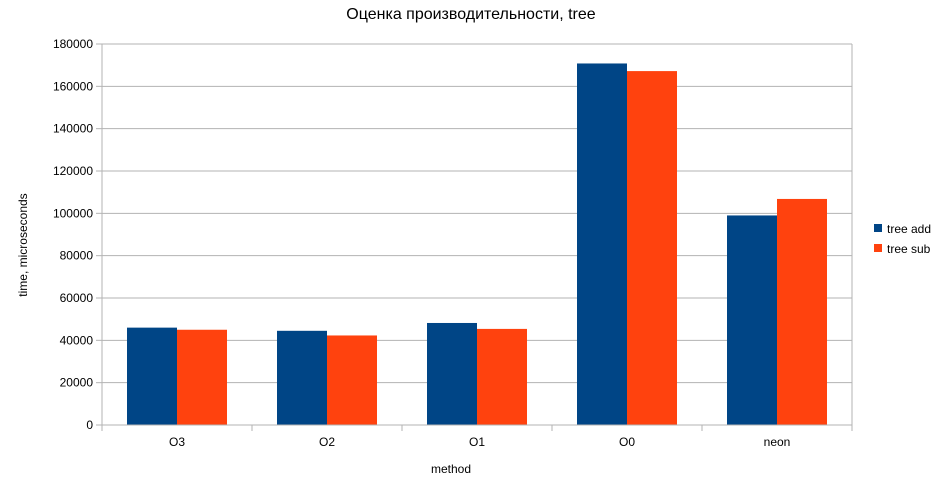 This screenshot has width=942, height=481. I want to click on x-tick-labels: O3 O2 O1 O0 neon, so click(479, 442).